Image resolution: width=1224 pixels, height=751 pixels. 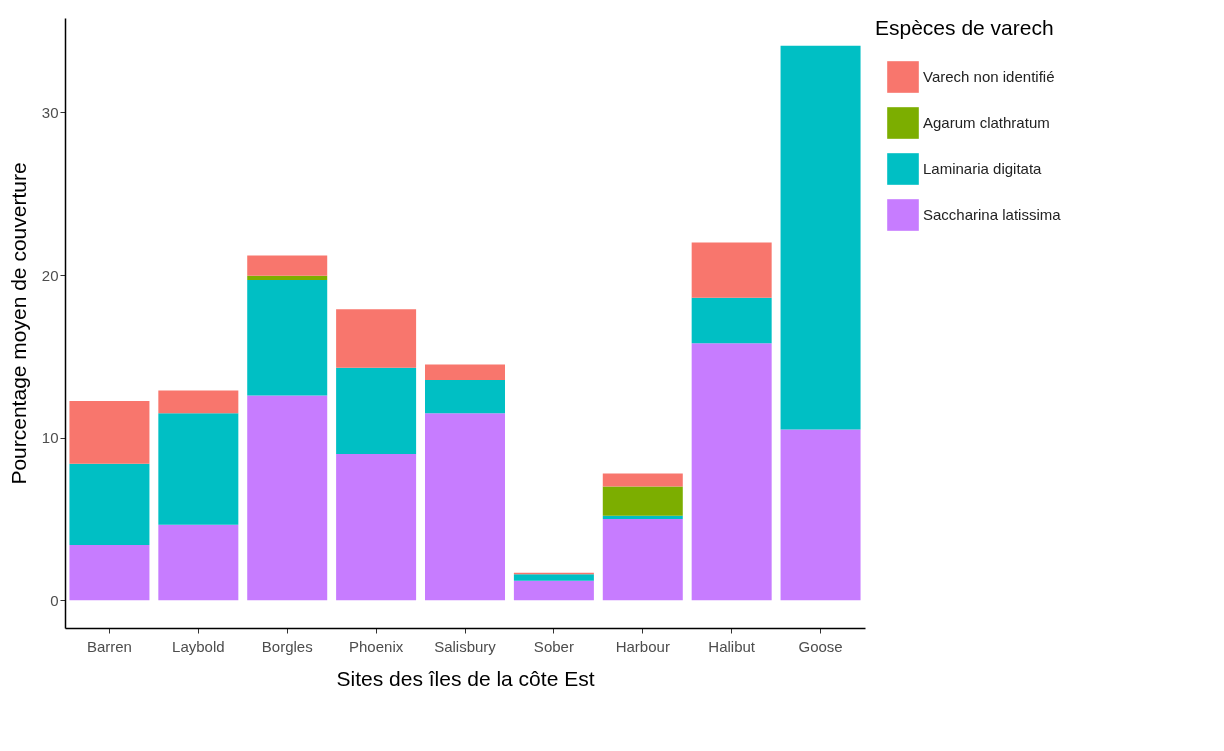 What do you see at coordinates (983, 168) in the screenshot?
I see `legend-label: Laminaria digitata` at bounding box center [983, 168].